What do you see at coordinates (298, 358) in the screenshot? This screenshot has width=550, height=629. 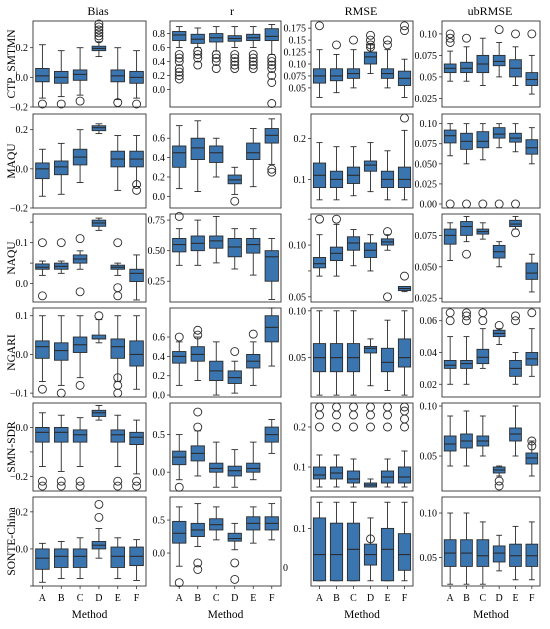 I see `y-tick-label: 0.05` at bounding box center [298, 358].